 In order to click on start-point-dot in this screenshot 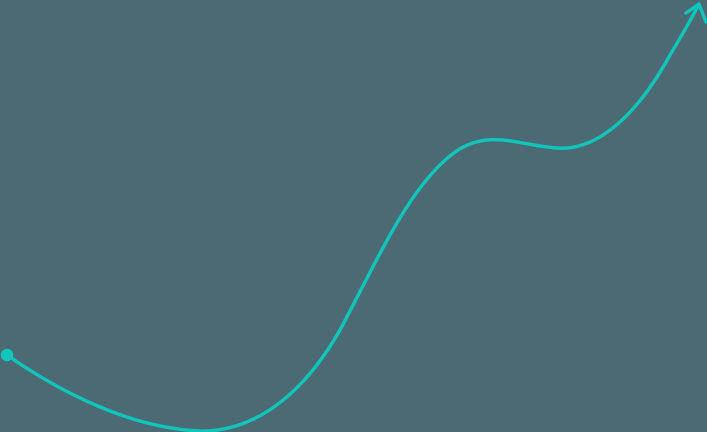, I will do `click(7, 355)`.